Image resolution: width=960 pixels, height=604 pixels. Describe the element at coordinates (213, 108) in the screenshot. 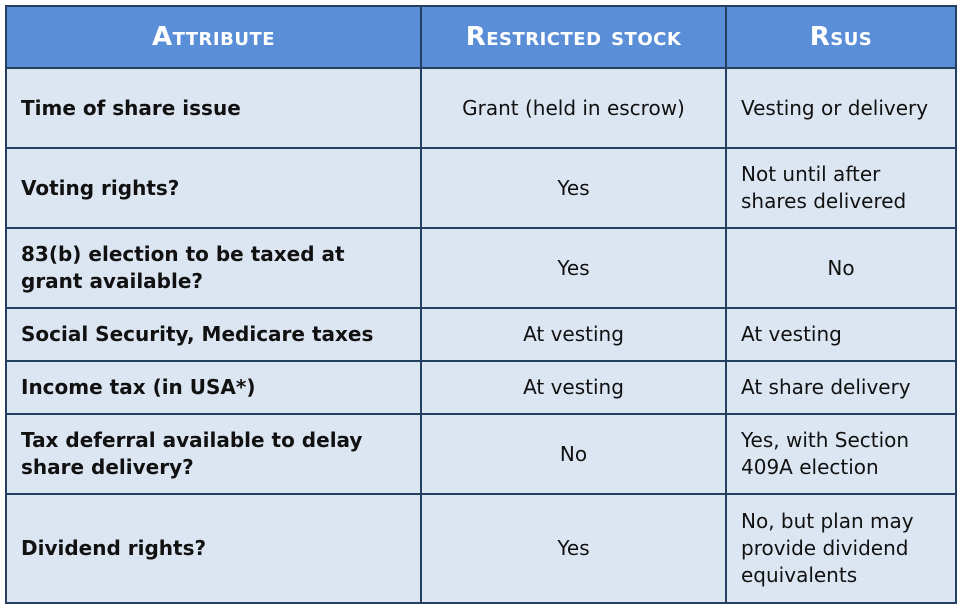

I see `attribute-cell: Time of share issue` at that location.